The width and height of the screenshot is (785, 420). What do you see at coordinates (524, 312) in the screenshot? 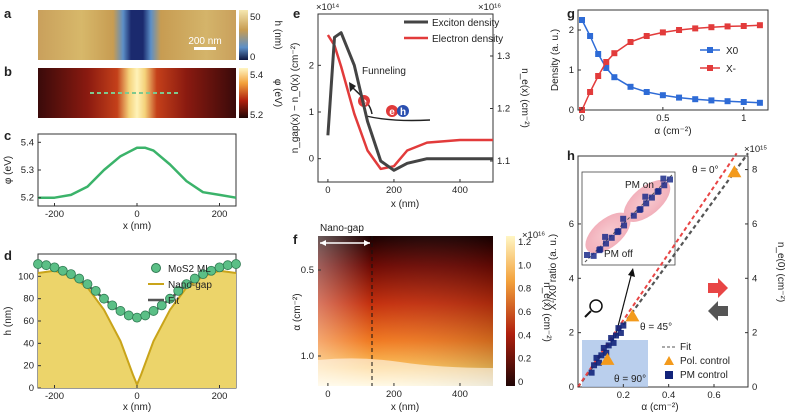
I see `f-cbar-tick-3: 0.6` at bounding box center [524, 312].